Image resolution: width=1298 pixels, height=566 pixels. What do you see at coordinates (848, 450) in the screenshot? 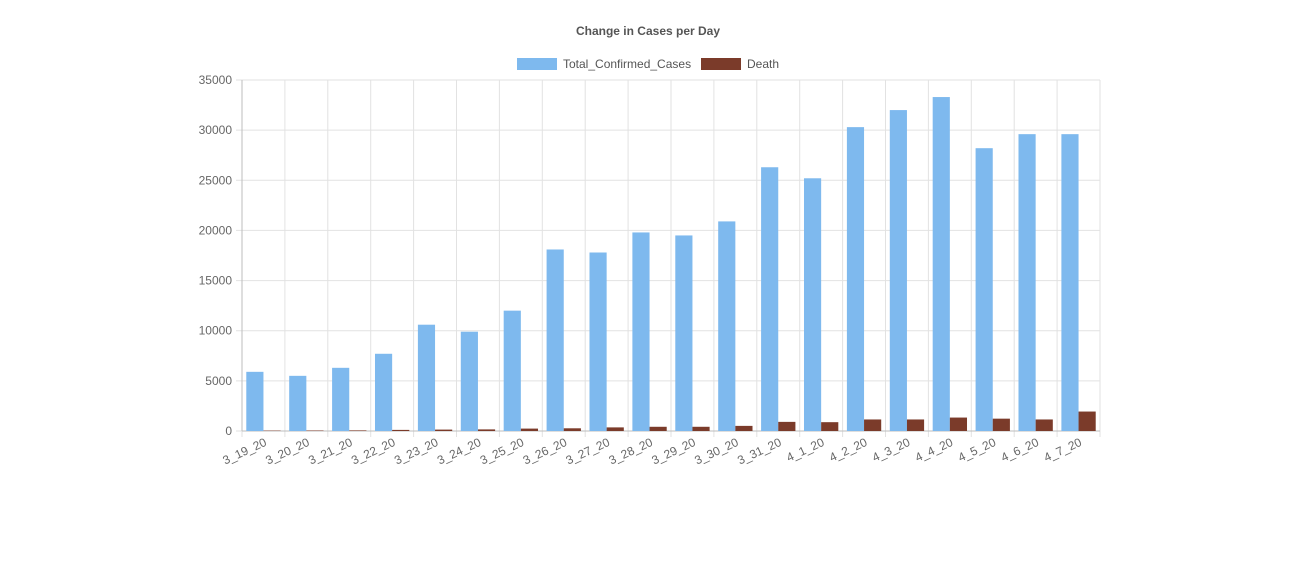
I see `x-tick-label: 4_2_20` at bounding box center [848, 450].